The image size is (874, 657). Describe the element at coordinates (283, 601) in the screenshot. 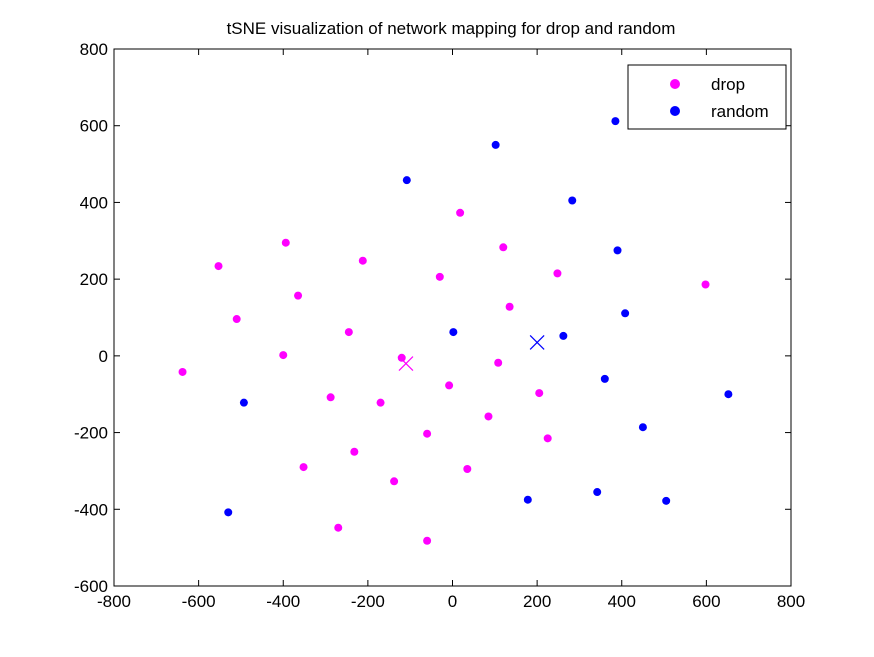

I see `x-tick-label: -400` at that location.